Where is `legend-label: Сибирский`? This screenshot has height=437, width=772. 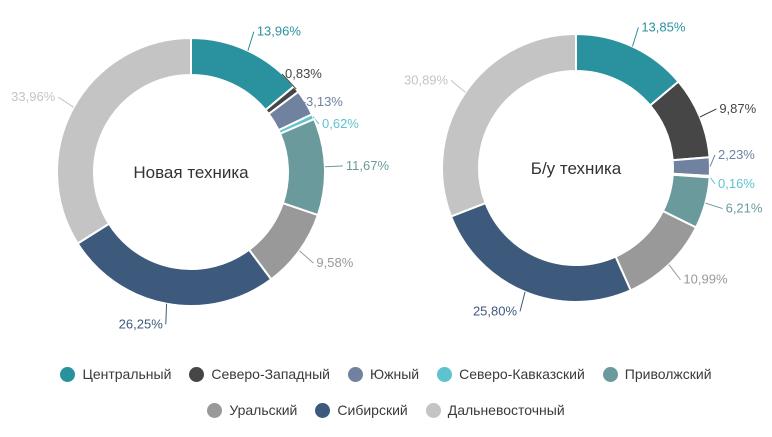 legend-label: Сибирский is located at coordinates (372, 410).